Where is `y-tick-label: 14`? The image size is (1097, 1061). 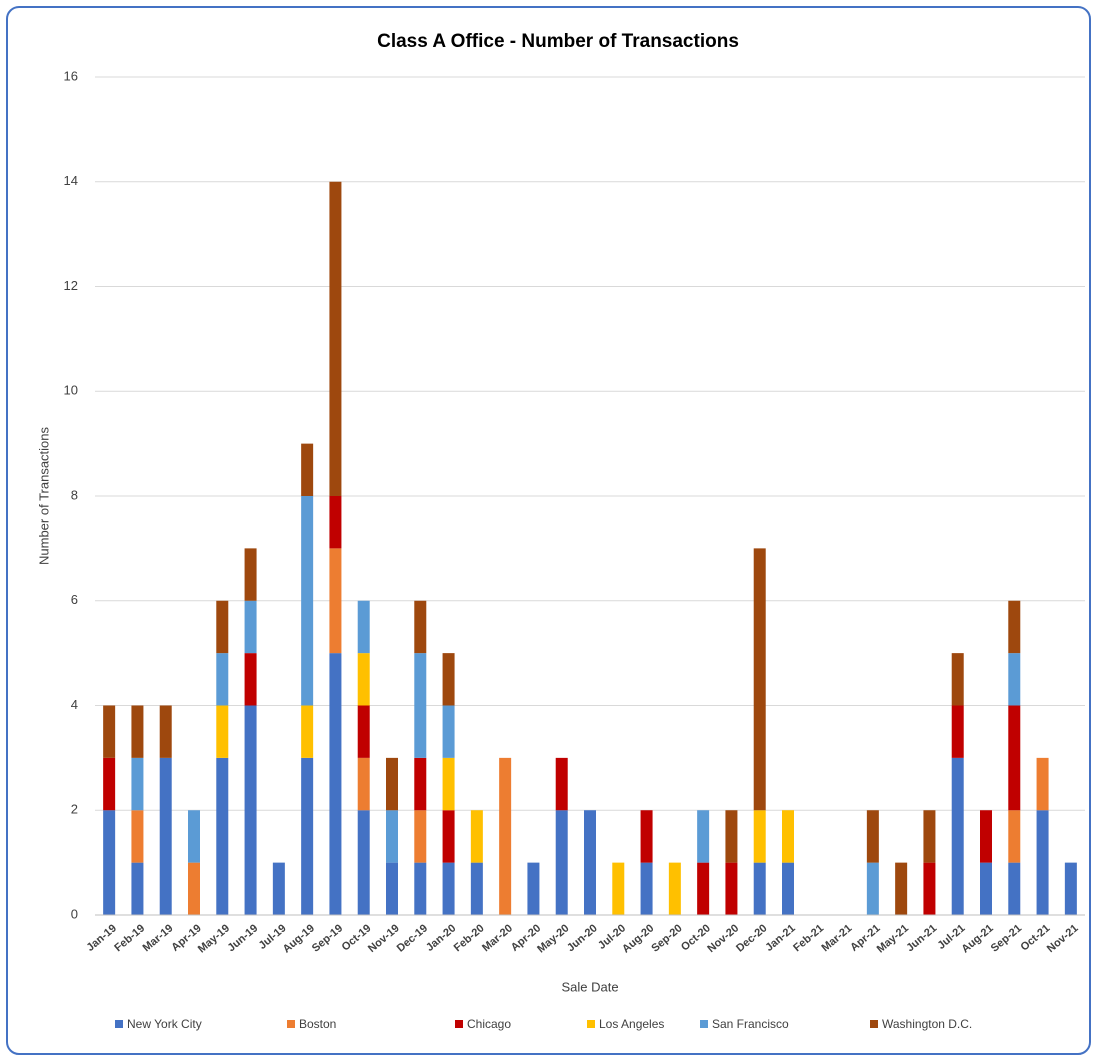
y-tick-label: 14 is located at coordinates (71, 180).